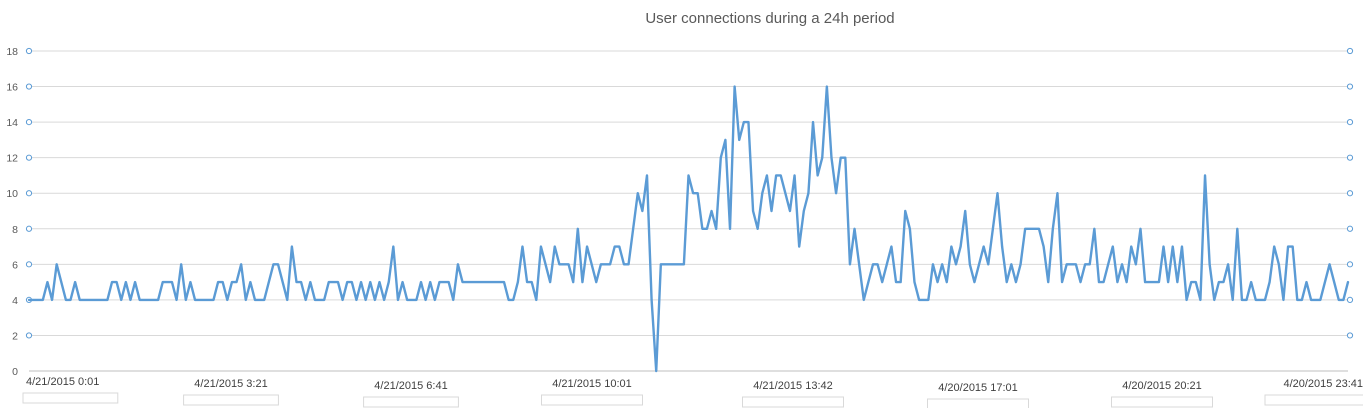 The height and width of the screenshot is (408, 1363). Describe the element at coordinates (1323, 384) in the screenshot. I see `x-tick-label: 4/20/2015 23:41` at that location.